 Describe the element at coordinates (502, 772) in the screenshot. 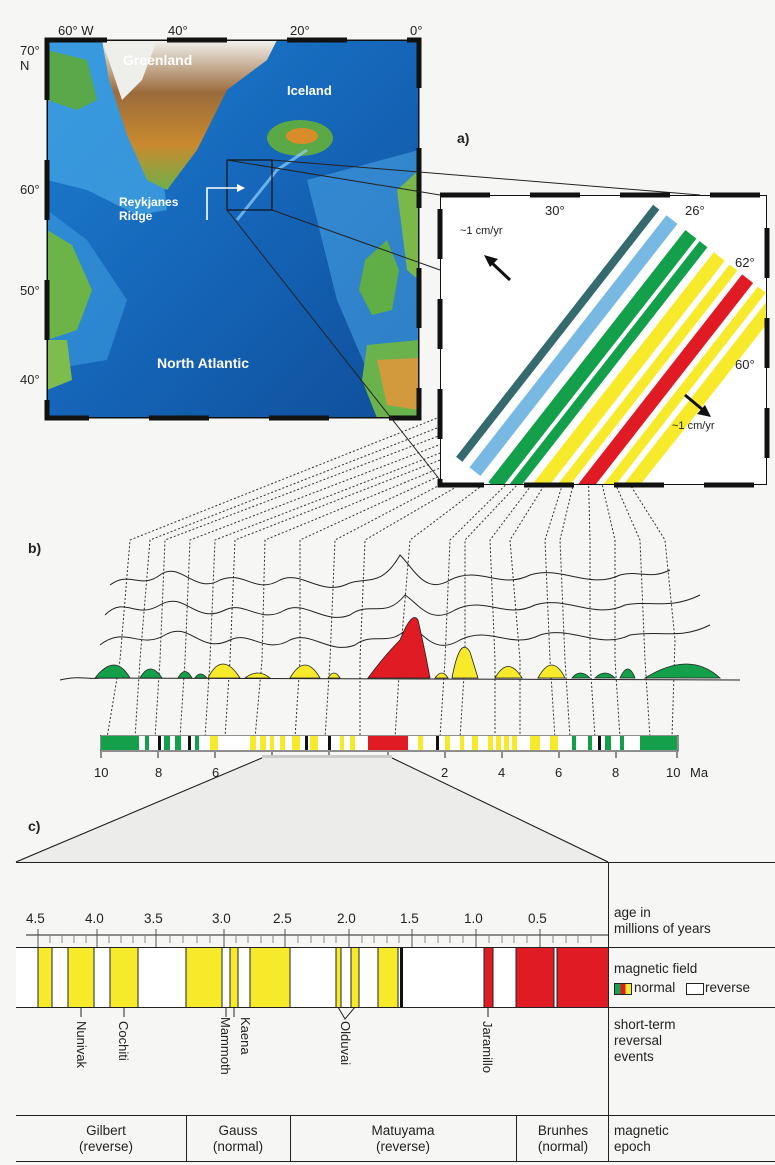

I see `axis-tick-8: 4` at that location.